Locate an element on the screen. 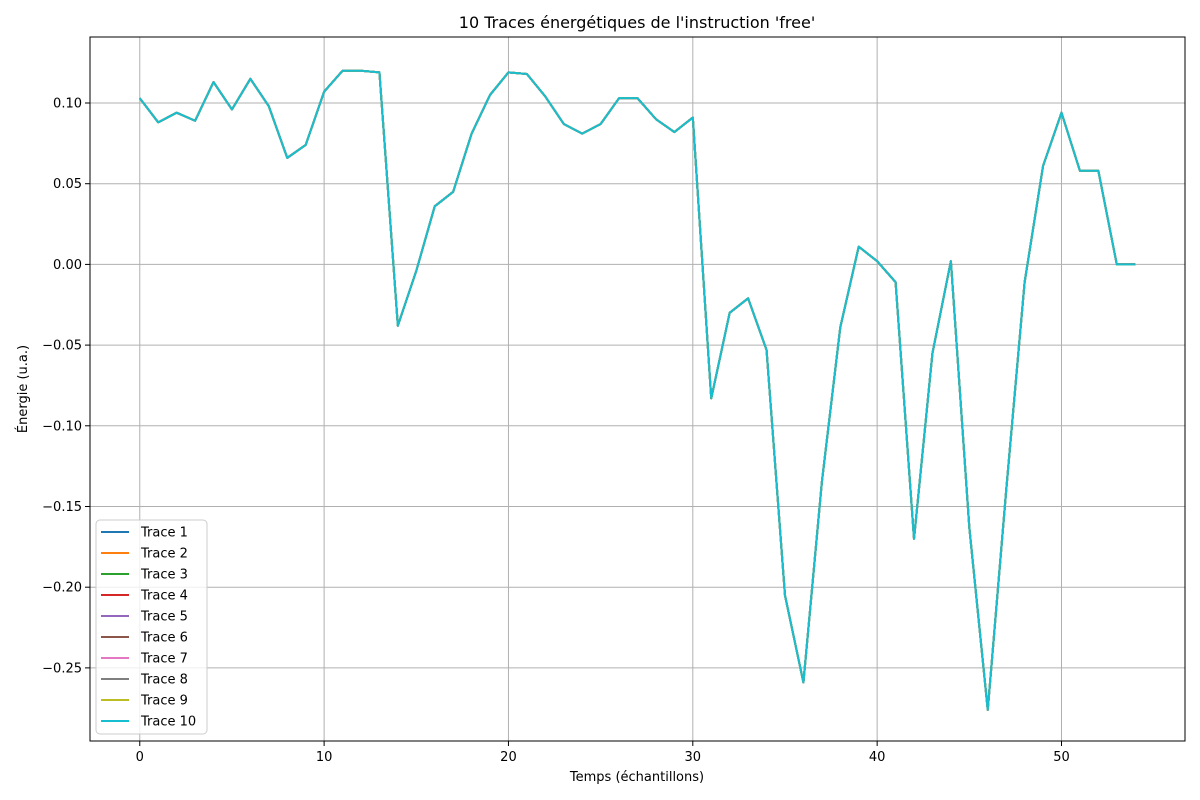  legend-item: Trace 2 is located at coordinates (144, 554).